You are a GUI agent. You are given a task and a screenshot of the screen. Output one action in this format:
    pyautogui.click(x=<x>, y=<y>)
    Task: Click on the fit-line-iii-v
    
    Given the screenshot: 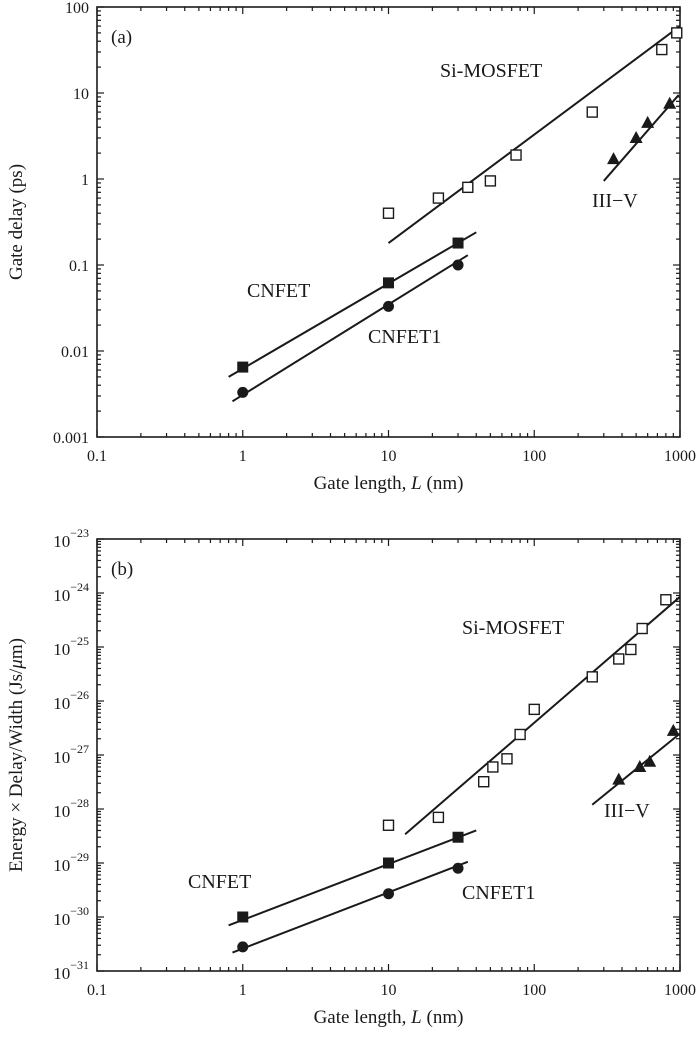 What is the action you would take?
    pyautogui.click(x=641, y=138)
    